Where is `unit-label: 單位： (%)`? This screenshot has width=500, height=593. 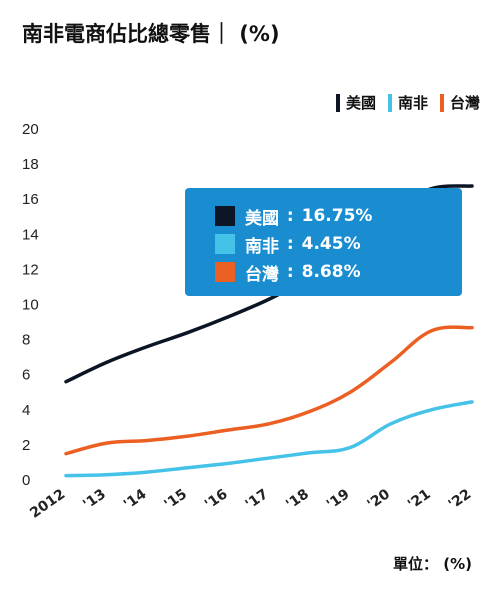
unit-label: 單位： (%) is located at coordinates (432, 564).